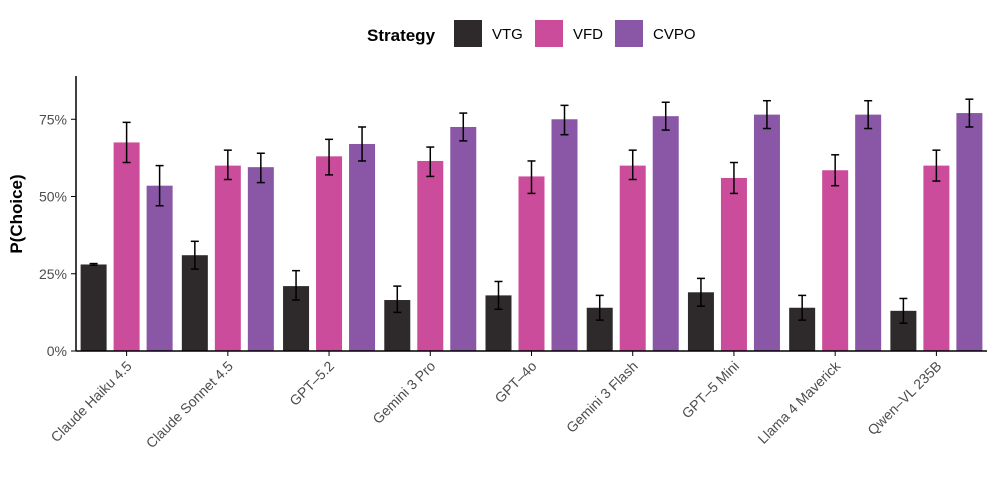 This screenshot has width=996, height=498. I want to click on y-tick-label: 0%, so click(57, 351).